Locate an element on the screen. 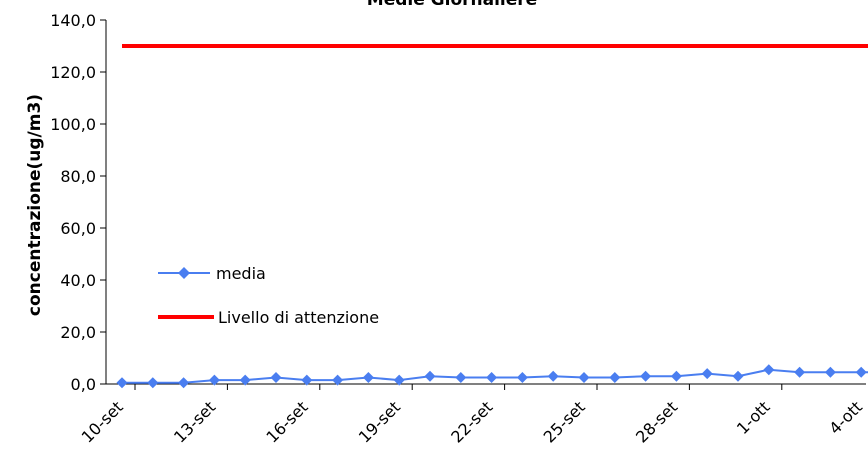 The height and width of the screenshot is (473, 868). x-tick-label: 4-ott is located at coordinates (845, 417).